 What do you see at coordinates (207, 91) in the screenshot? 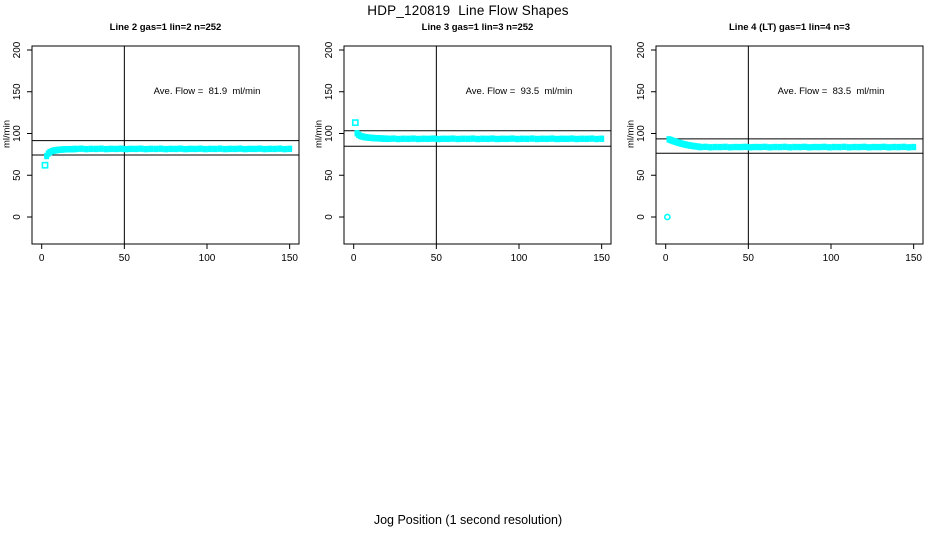
I see `panel1-ave-flow-annotation: Ave. Flow = 81.9 ml/min` at bounding box center [207, 91].